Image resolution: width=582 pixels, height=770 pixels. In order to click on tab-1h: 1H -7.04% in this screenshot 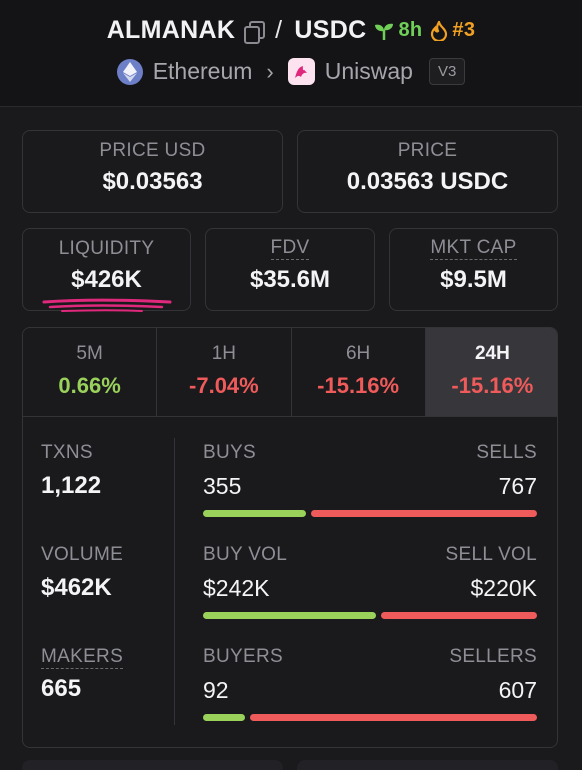, I will do `click(224, 372)`.